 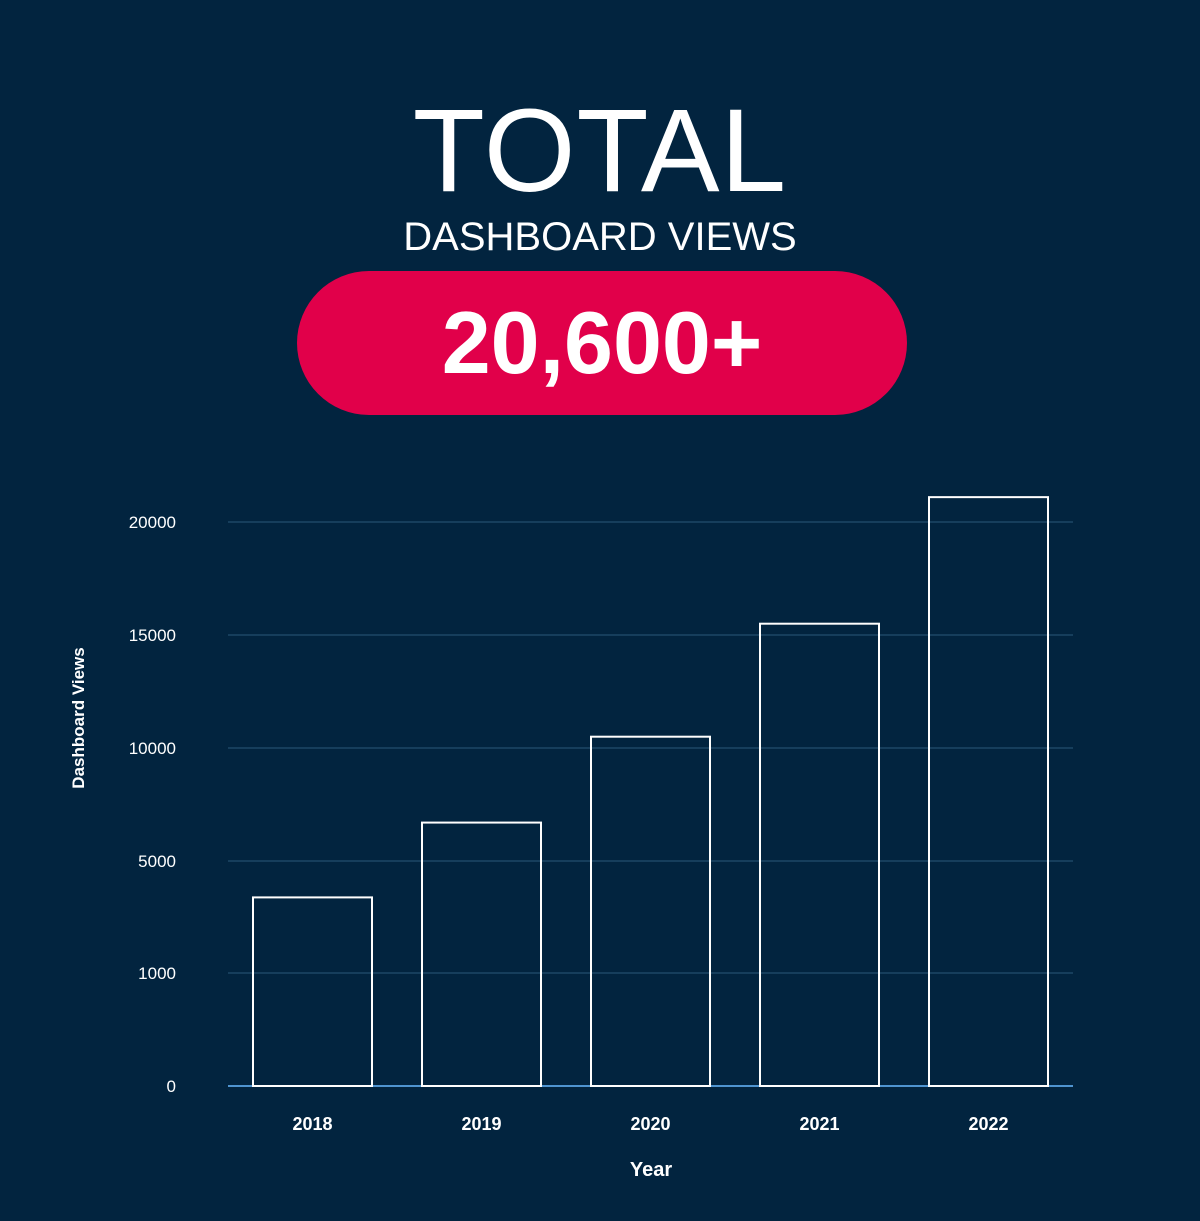 I want to click on y-tick-label: 0, so click(x=171, y=1086).